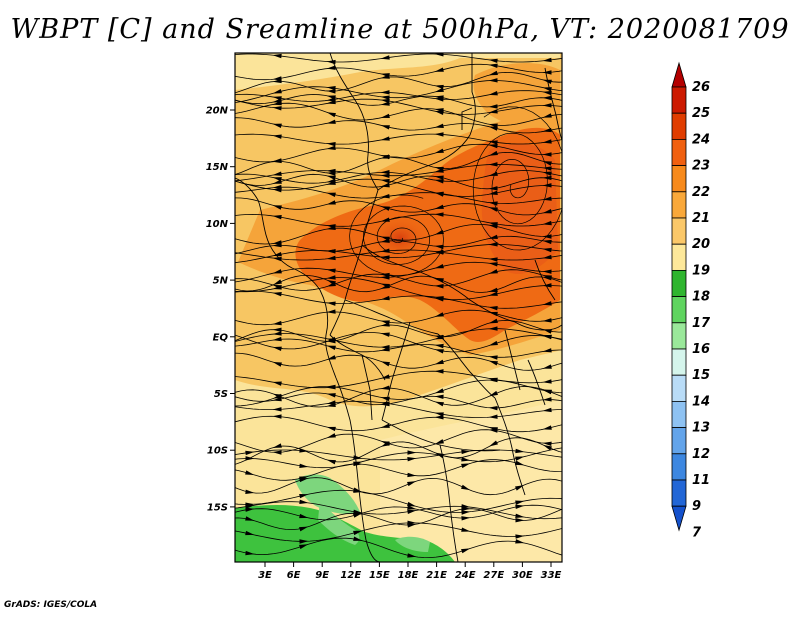  Describe the element at coordinates (522, 575) in the screenshot. I see `lon-tick-label: 30E` at that location.